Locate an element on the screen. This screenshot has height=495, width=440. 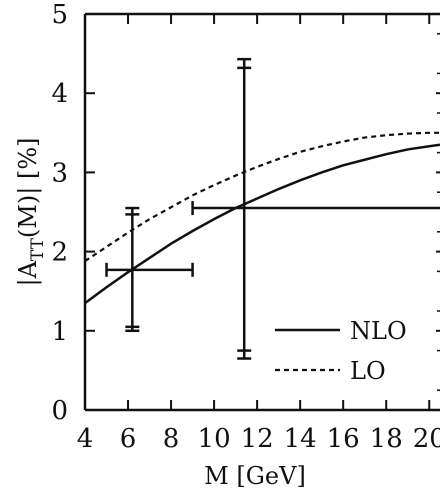
y-tick-label: 2 is located at coordinates (59, 253).